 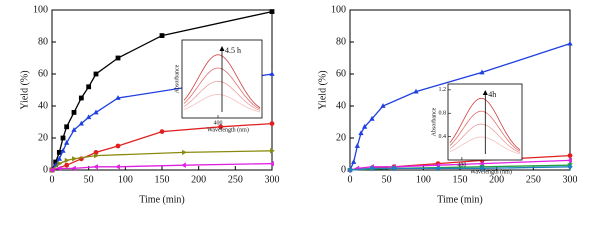 I want to click on series-line, so click(x=460, y=168).